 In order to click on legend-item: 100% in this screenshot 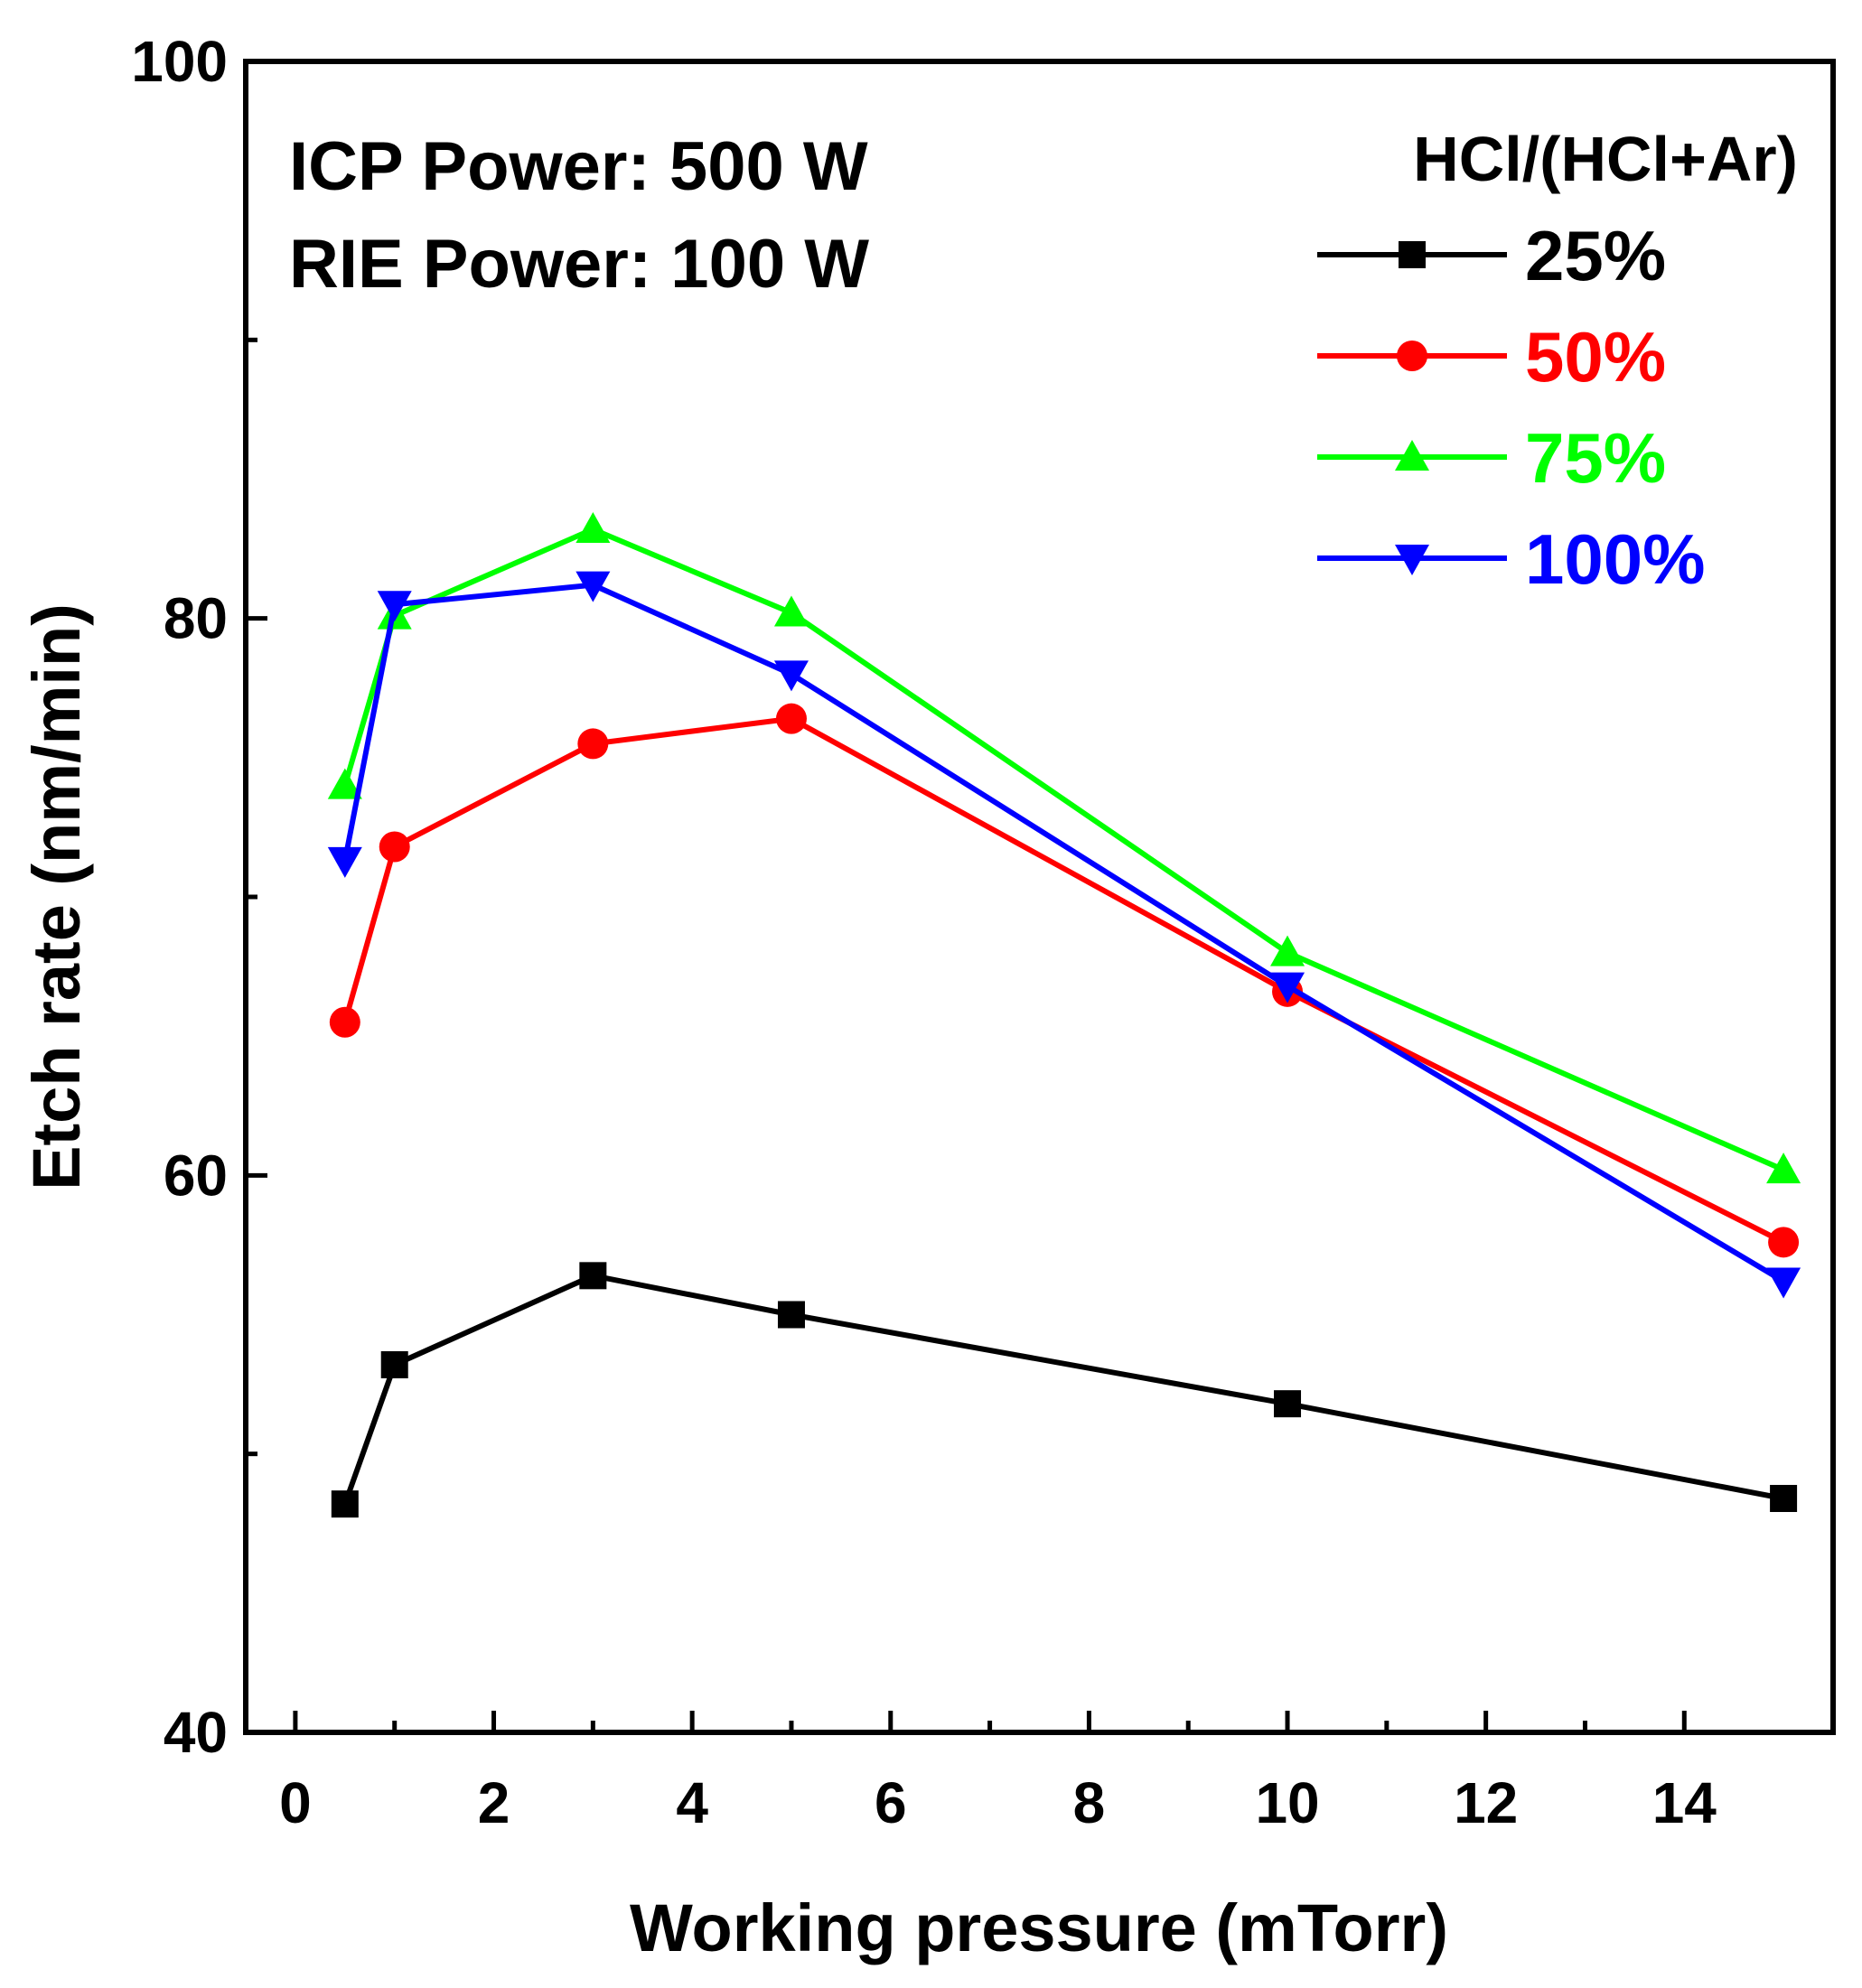, I will do `click(1511, 559)`.